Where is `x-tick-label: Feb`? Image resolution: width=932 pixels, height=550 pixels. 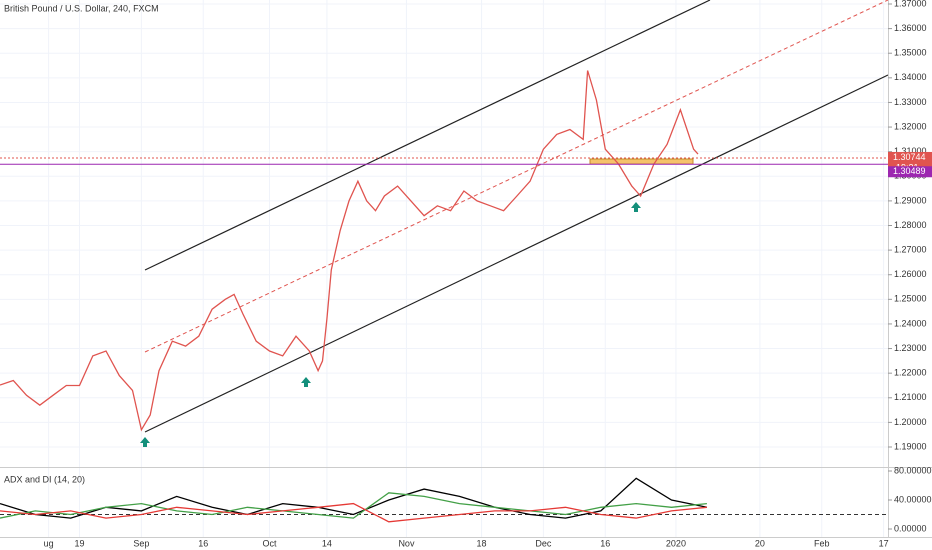
x-tick-label: Feb is located at coordinates (822, 543).